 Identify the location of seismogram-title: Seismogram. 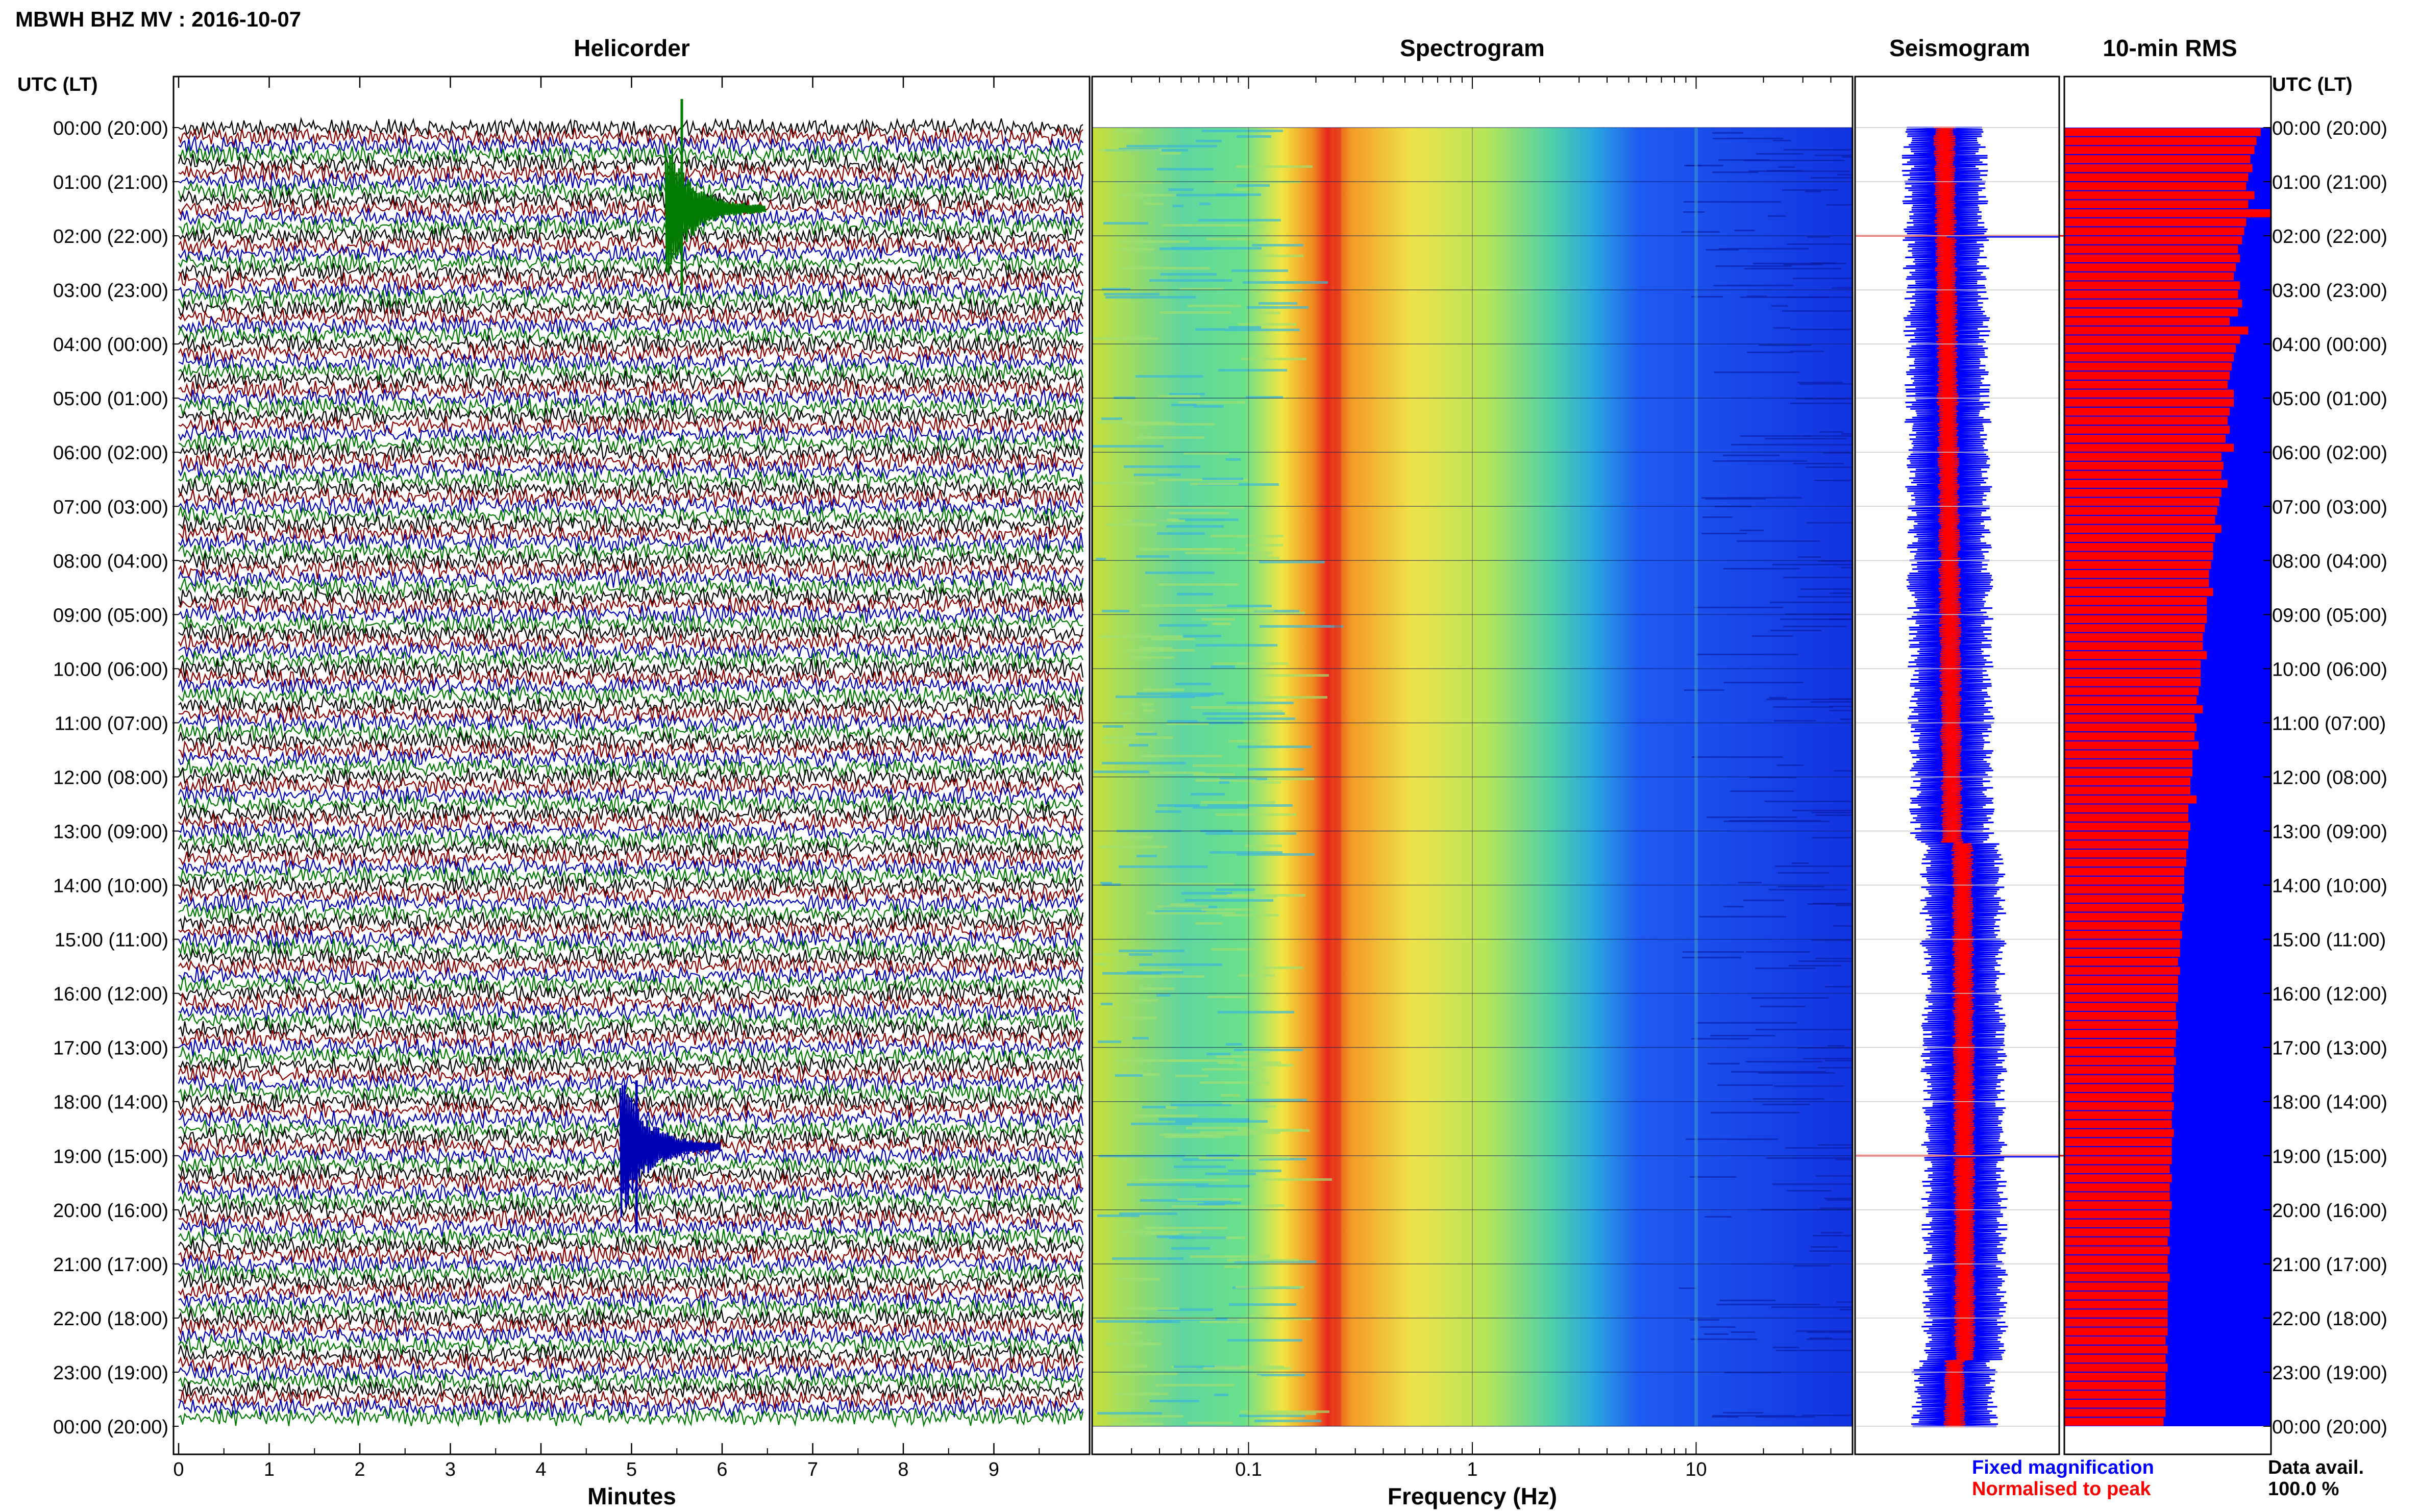
(1959, 48).